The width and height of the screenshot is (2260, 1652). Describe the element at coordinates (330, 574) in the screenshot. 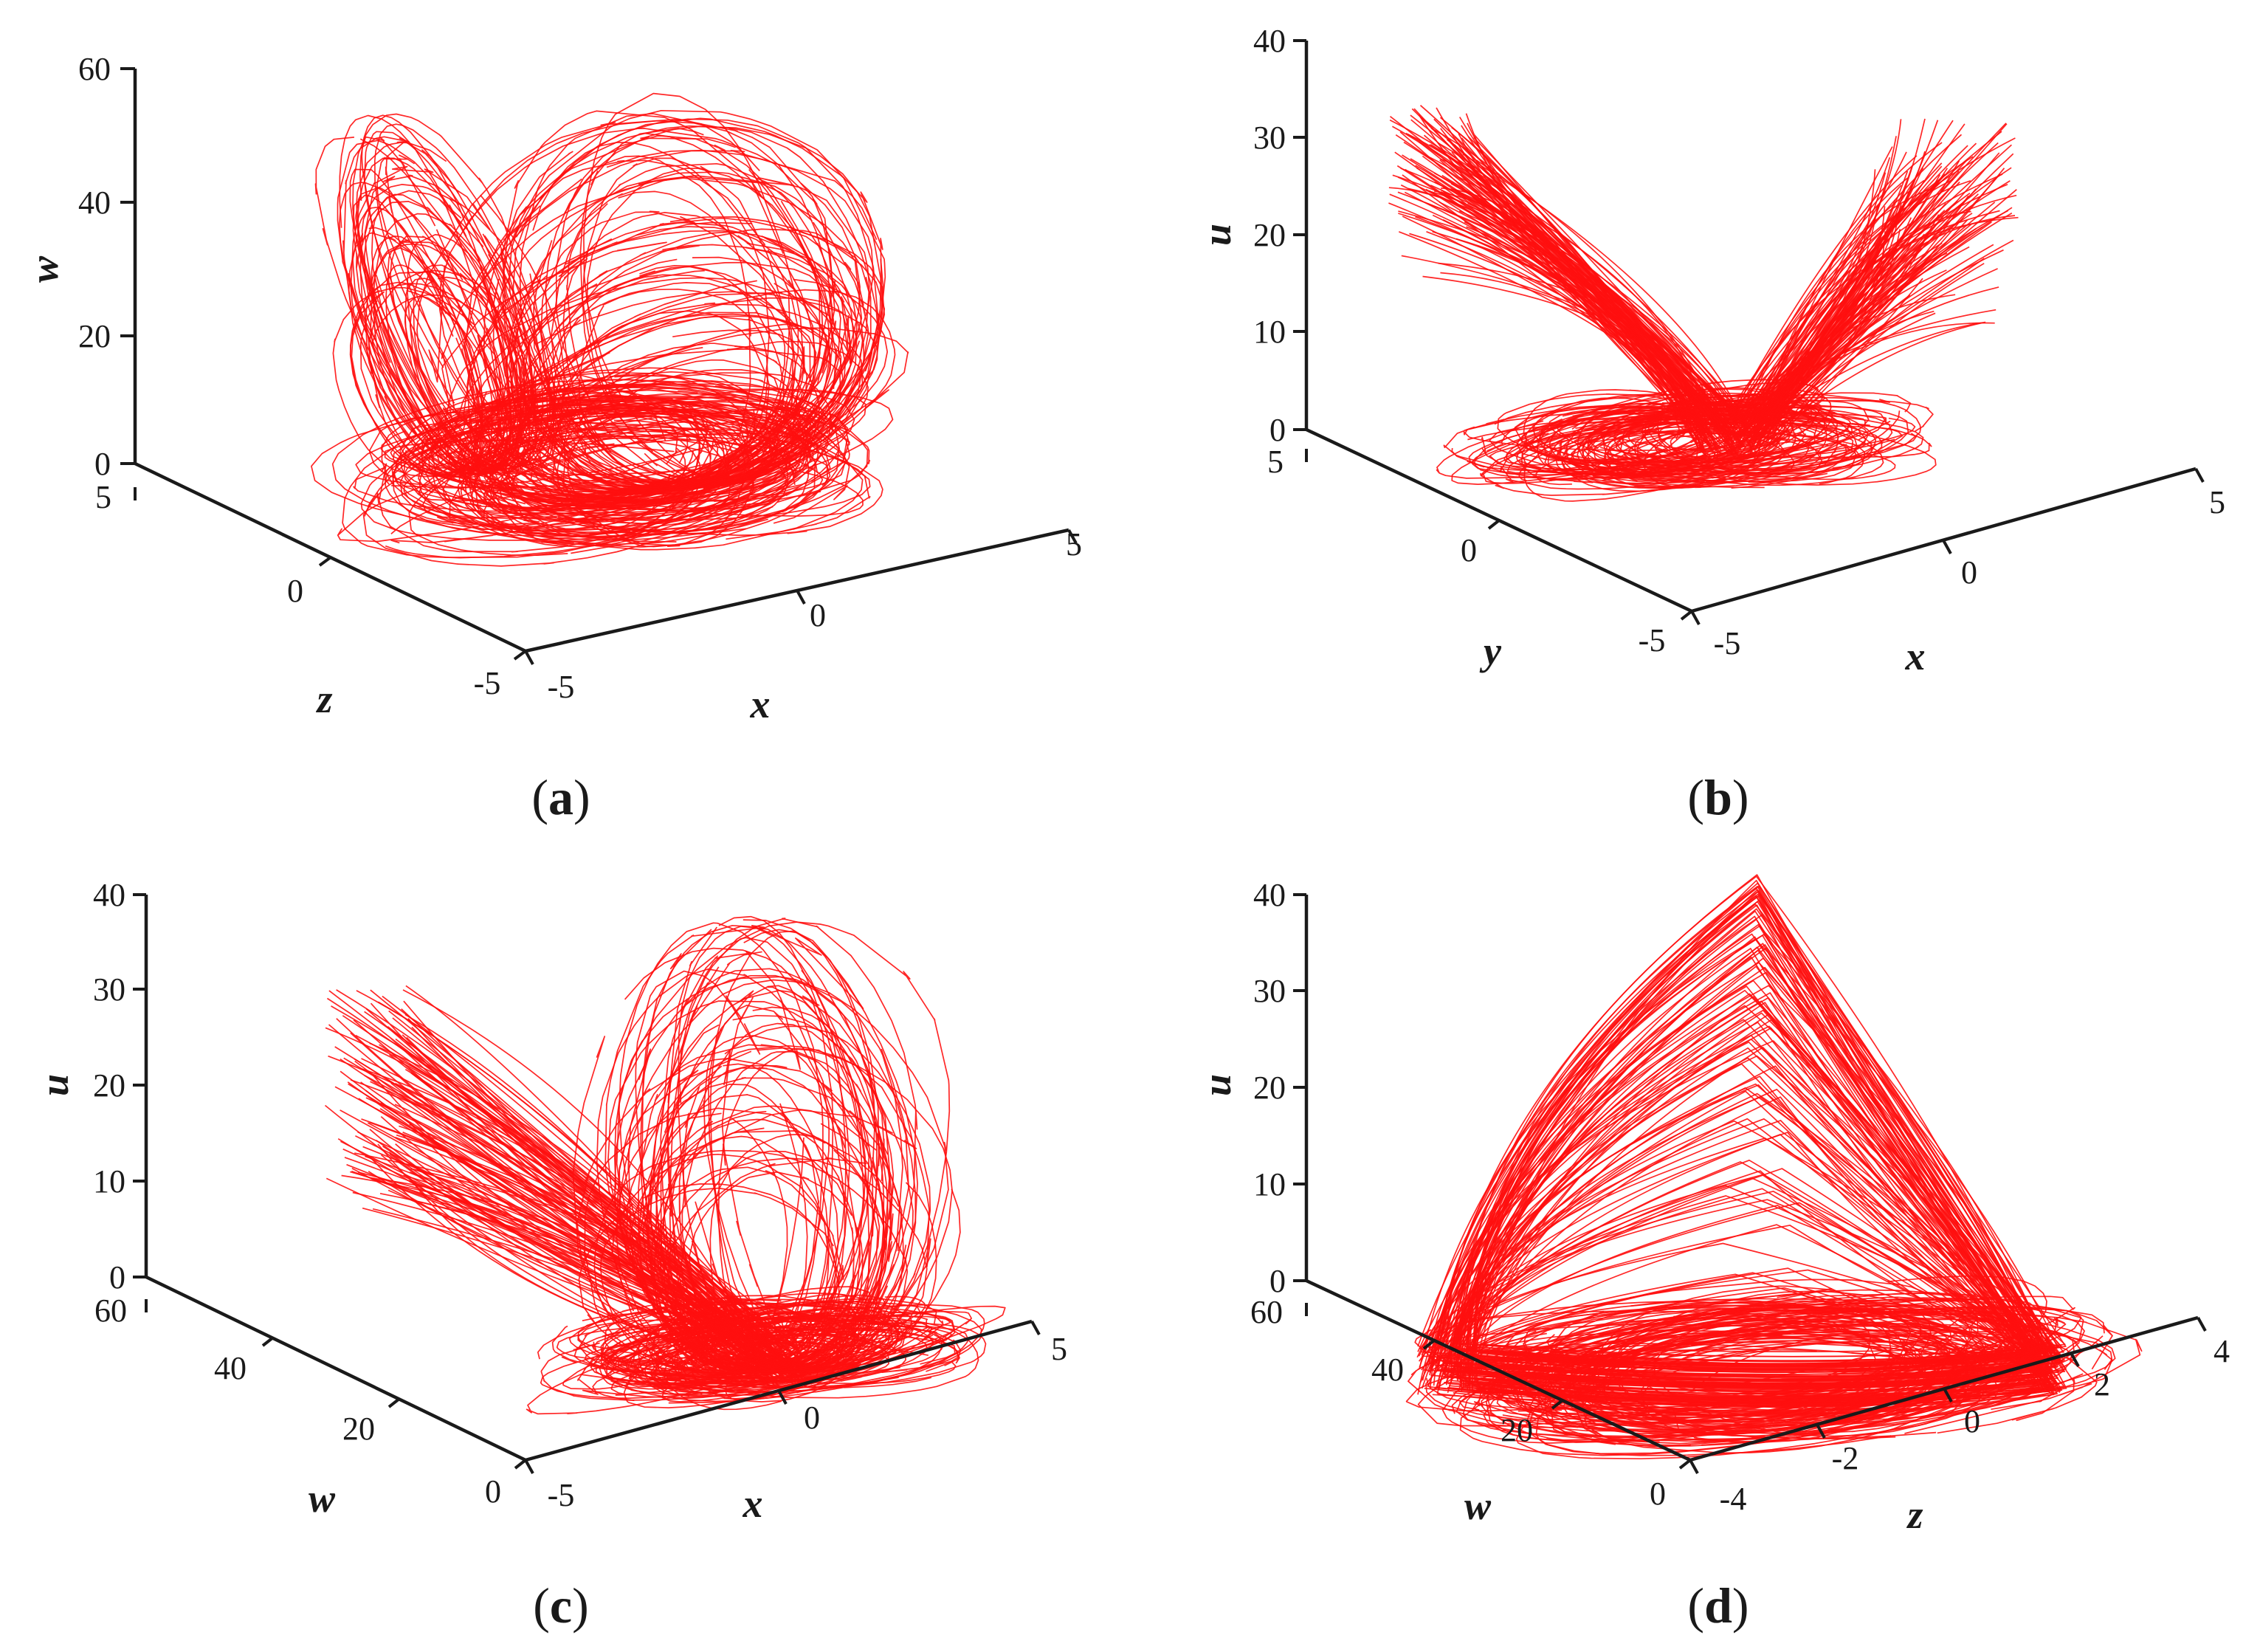

I see `panel-a-ltick` at that location.